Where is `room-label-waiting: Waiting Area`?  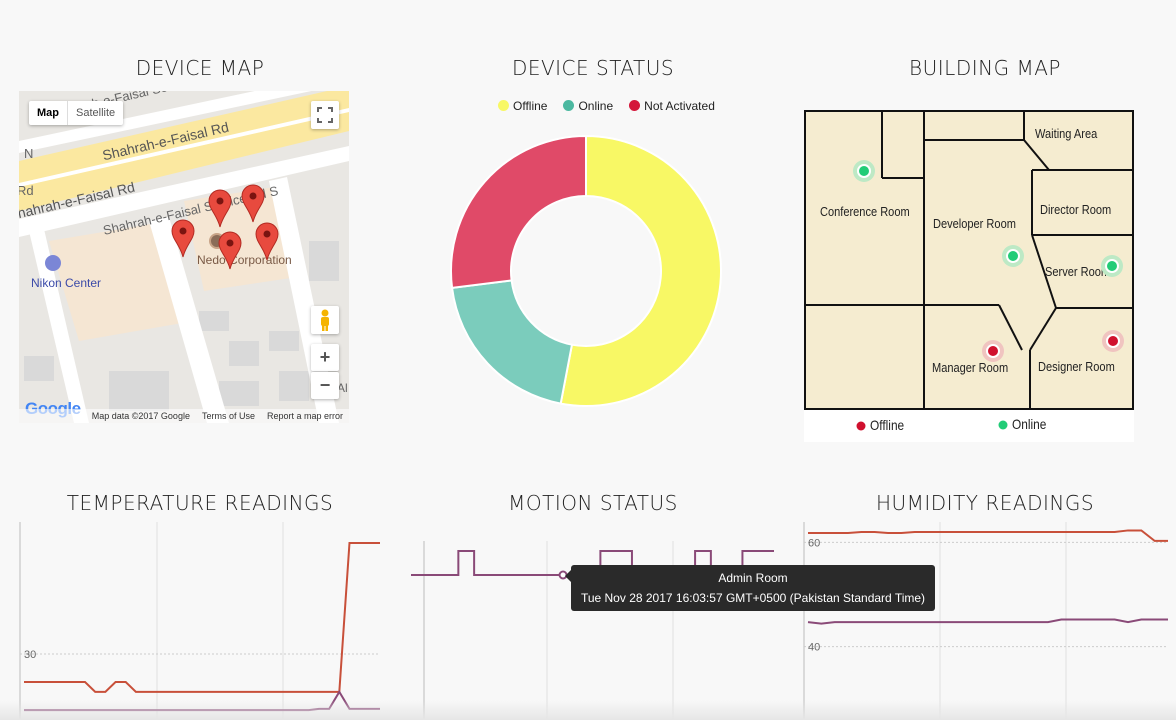 room-label-waiting: Waiting Area is located at coordinates (1066, 133).